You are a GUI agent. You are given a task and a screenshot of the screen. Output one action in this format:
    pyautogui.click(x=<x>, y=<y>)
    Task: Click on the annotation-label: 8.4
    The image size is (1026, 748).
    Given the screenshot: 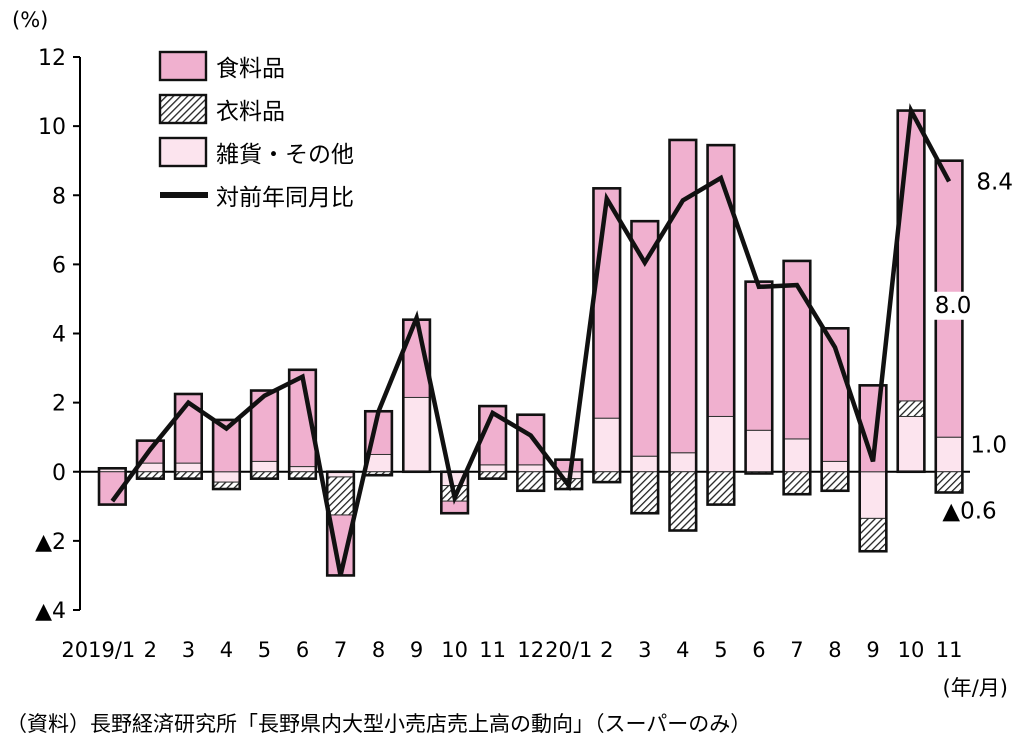 What is the action you would take?
    pyautogui.click(x=994, y=182)
    